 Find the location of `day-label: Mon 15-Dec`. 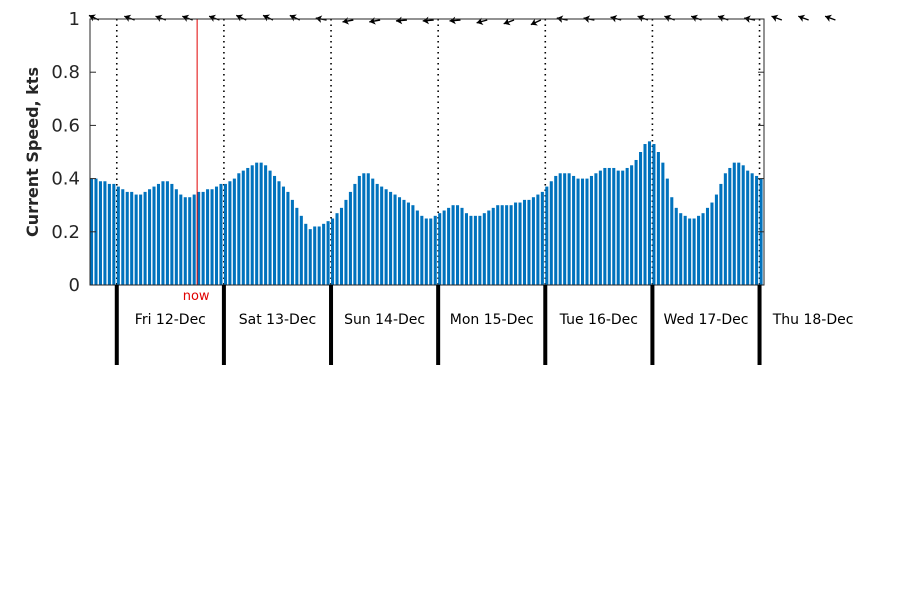

day-label: Mon 15-Dec is located at coordinates (492, 320).